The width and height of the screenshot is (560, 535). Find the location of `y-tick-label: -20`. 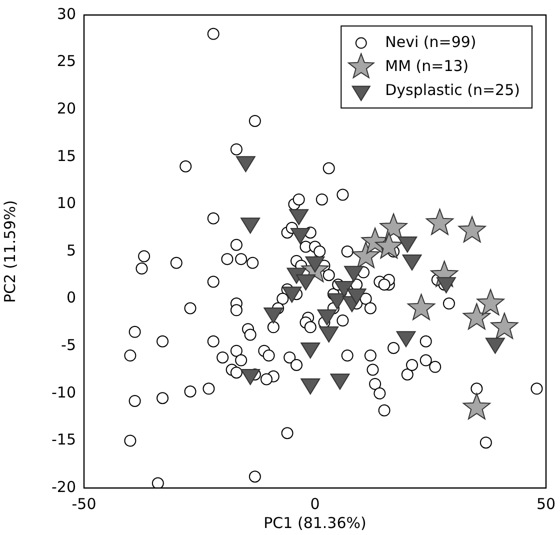

y-tick-label: -20 is located at coordinates (64, 487).